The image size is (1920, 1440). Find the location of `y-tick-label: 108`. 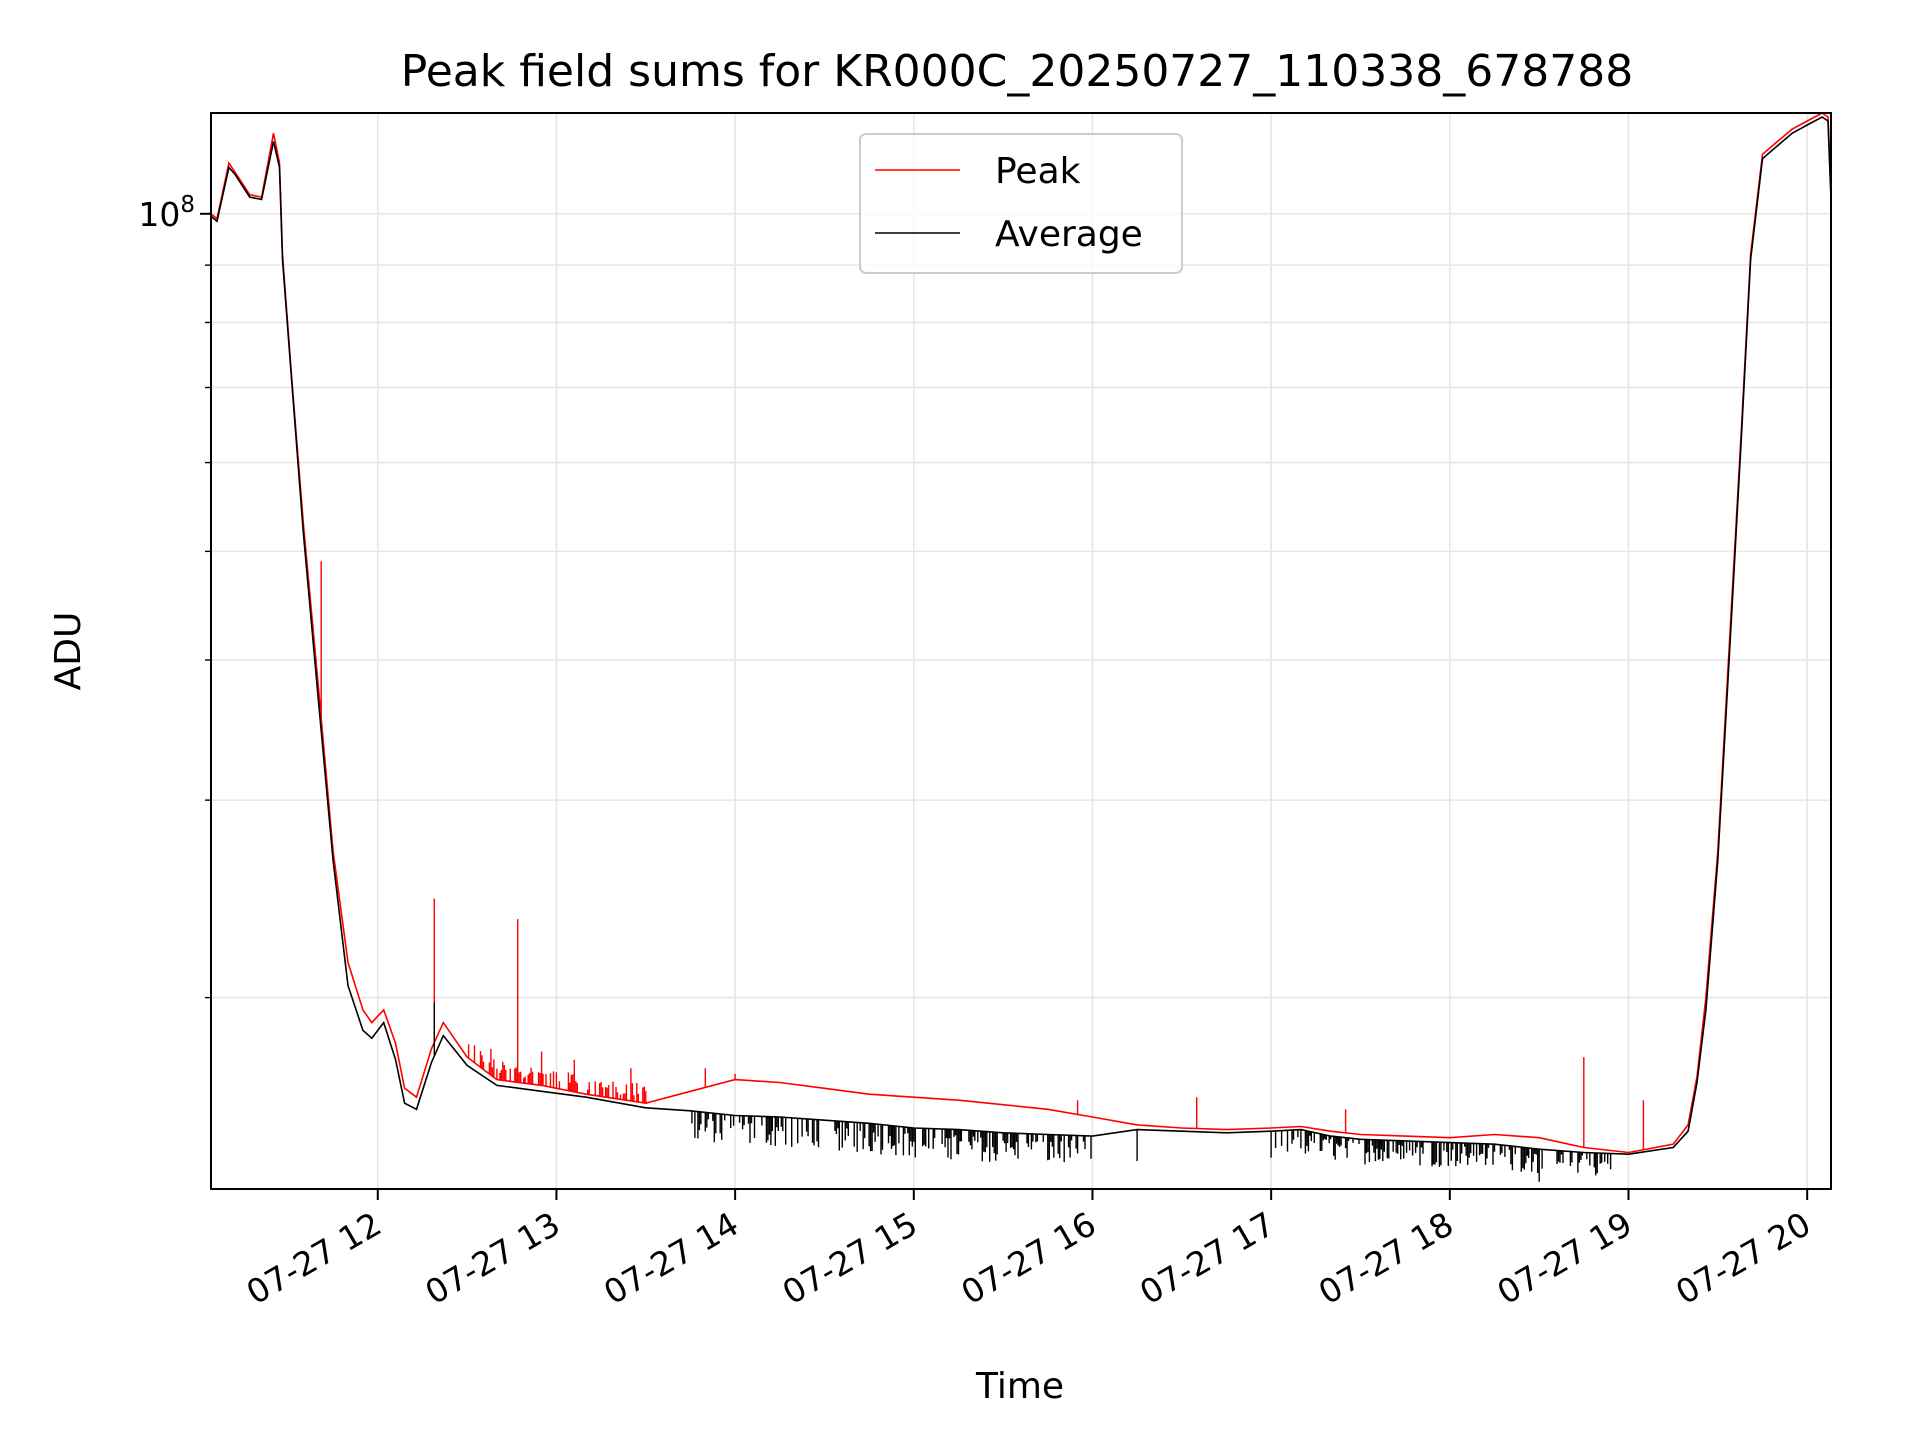

y-tick-label: 108 is located at coordinates (166, 213).